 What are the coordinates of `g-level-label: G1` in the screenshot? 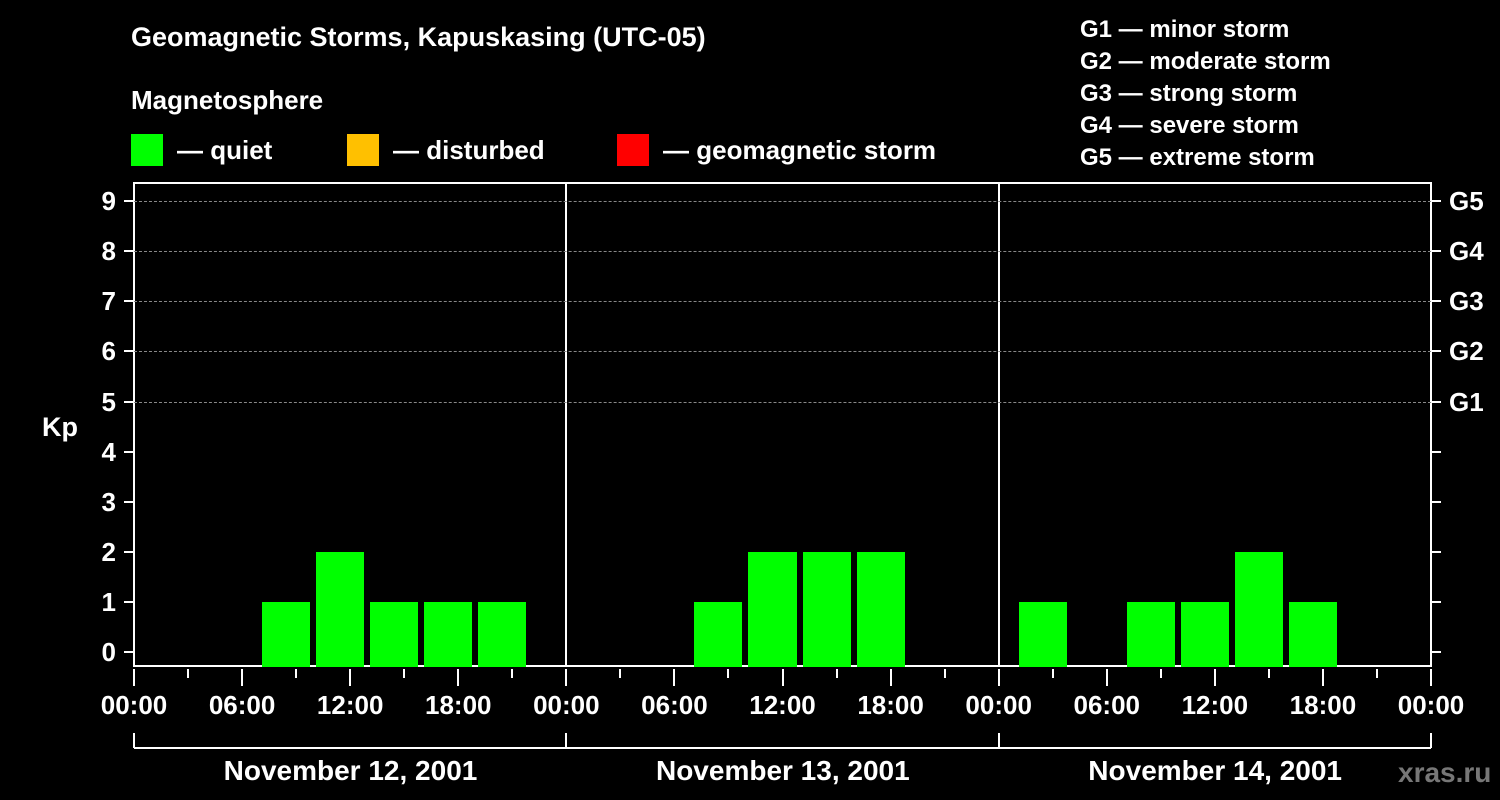 It's located at (1466, 401).